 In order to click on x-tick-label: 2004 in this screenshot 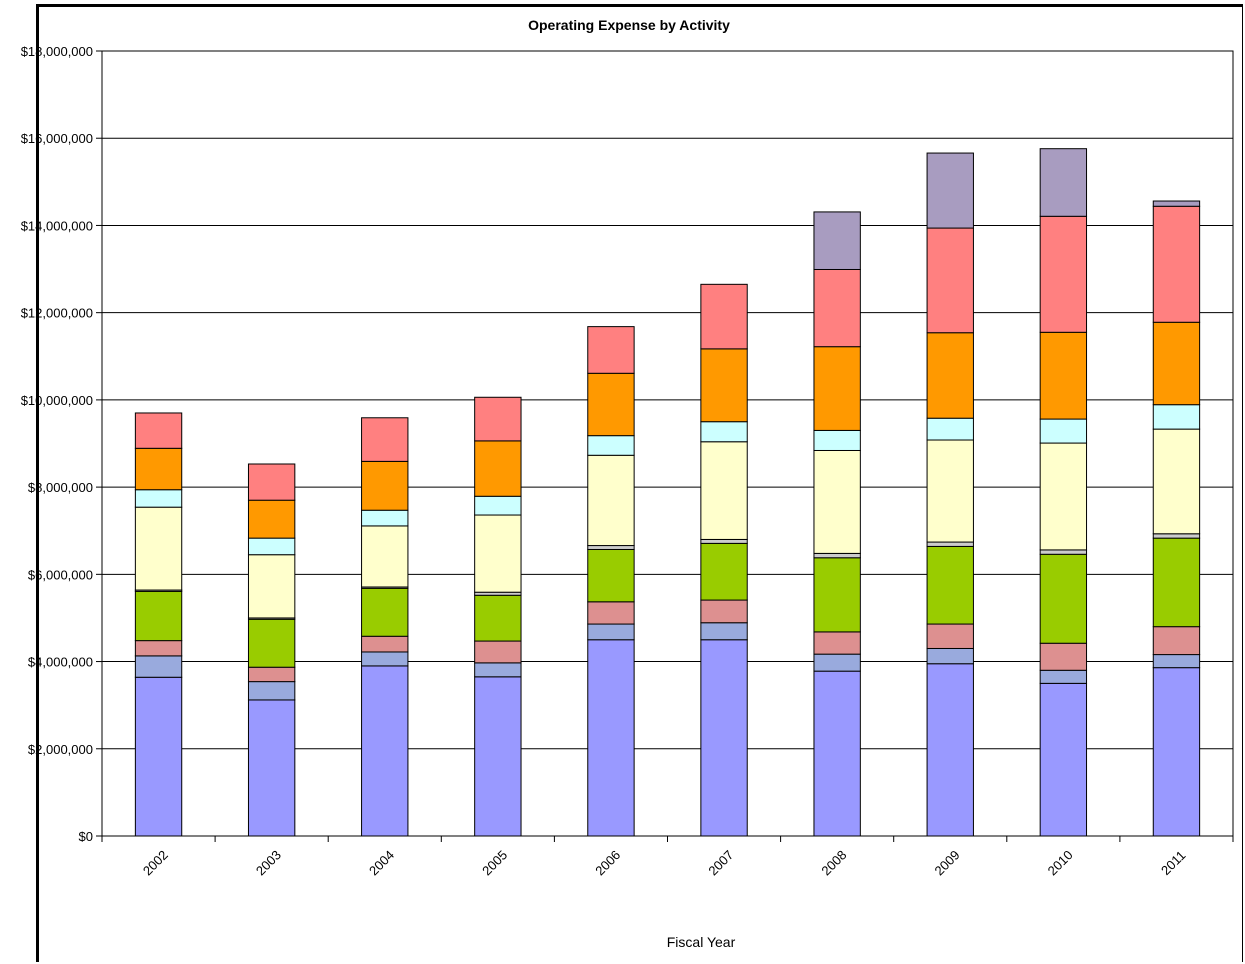, I will do `click(381, 862)`.